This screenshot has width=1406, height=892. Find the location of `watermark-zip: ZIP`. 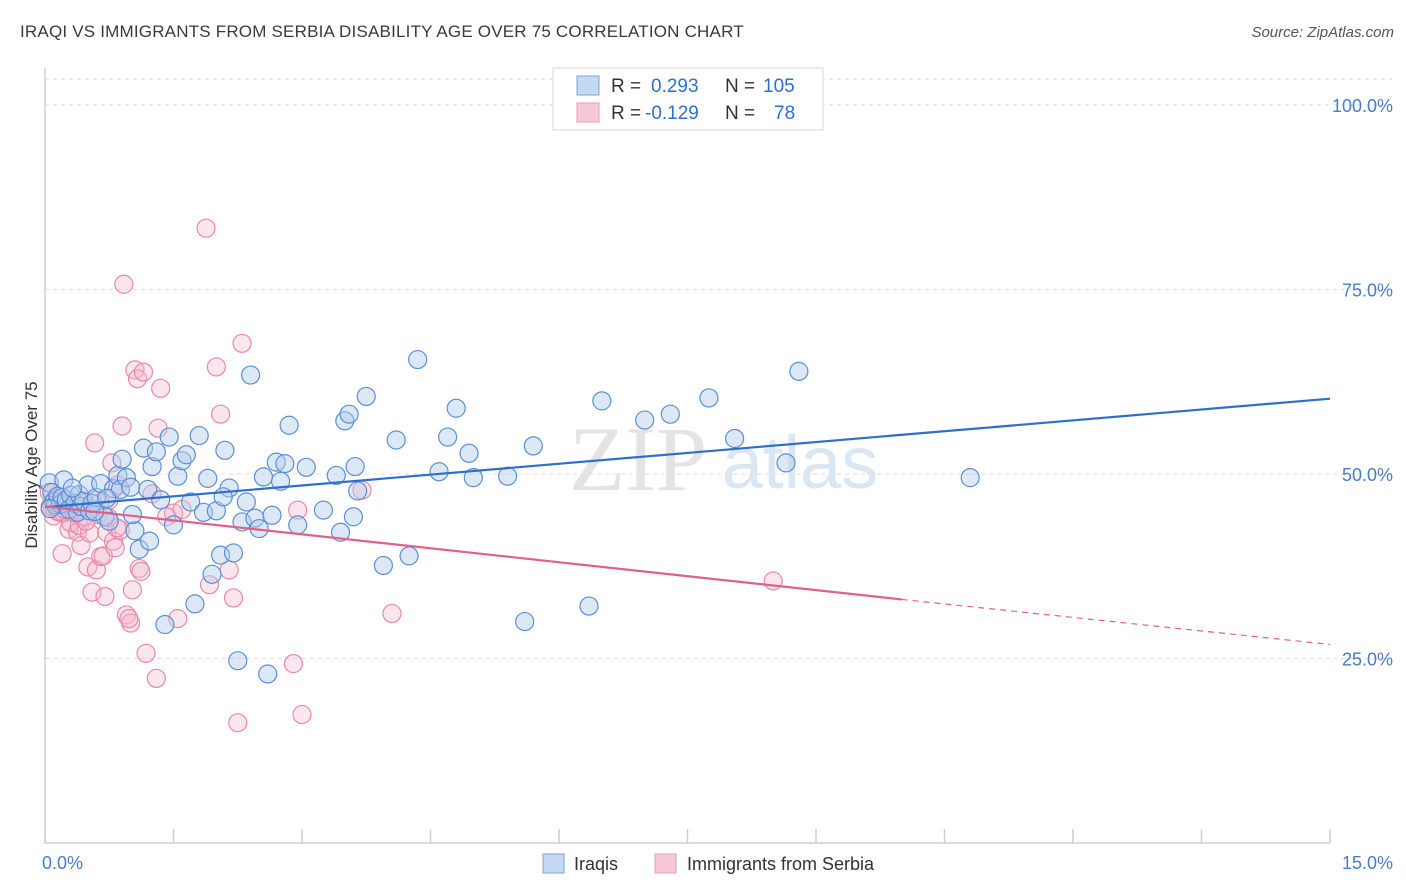

watermark-zip: ZIP is located at coordinates (638, 459).